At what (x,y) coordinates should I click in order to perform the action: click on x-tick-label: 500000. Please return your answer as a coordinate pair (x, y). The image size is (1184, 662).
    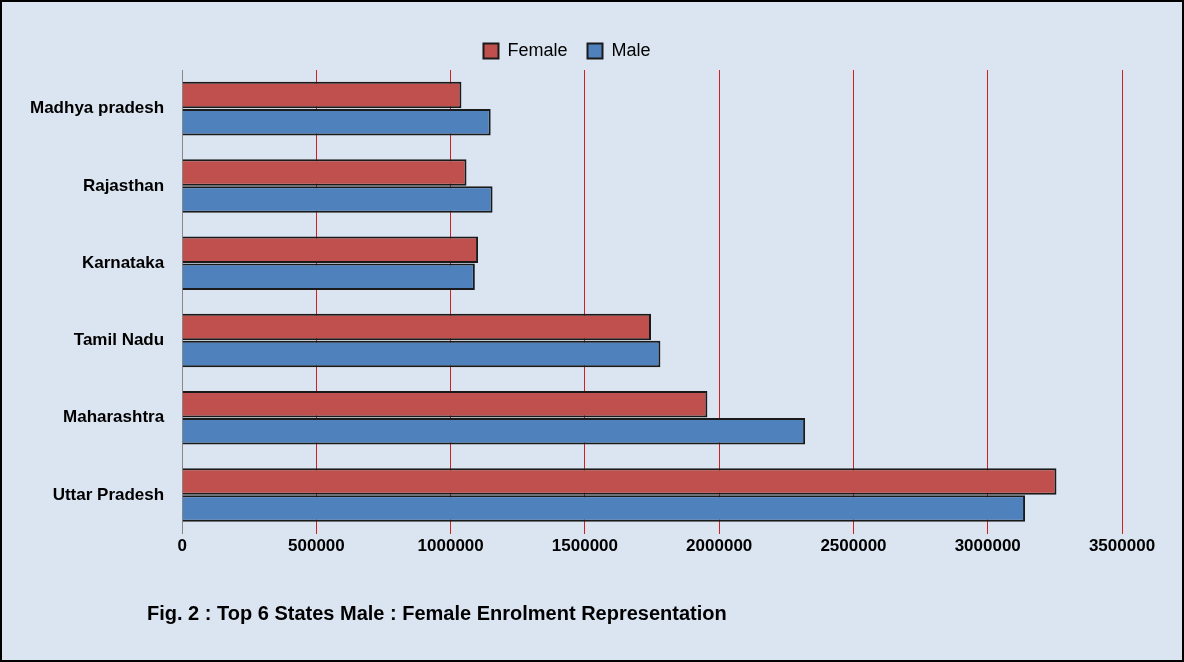
    Looking at the image, I should click on (316, 546).